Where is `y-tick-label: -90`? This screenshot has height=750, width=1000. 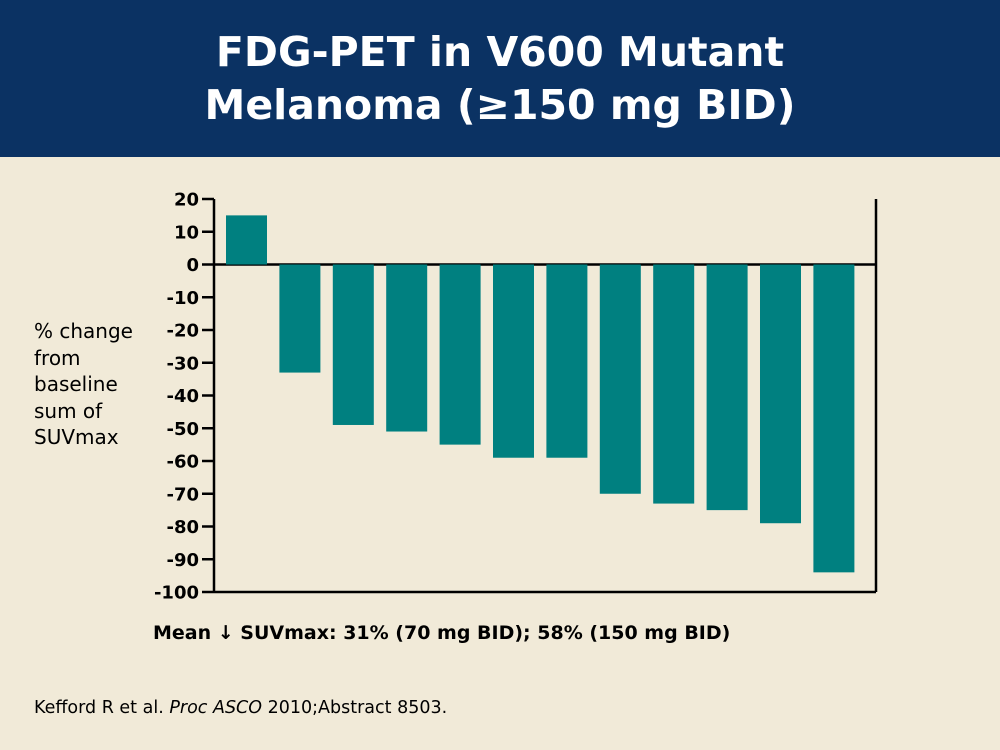
y-tick-label: -90 is located at coordinates (182, 560).